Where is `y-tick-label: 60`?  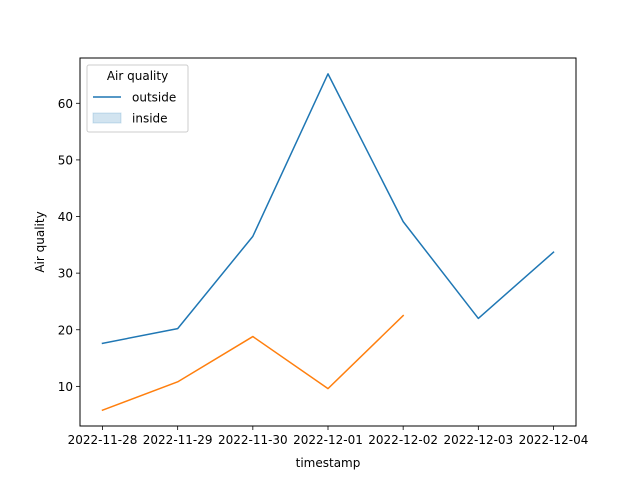 y-tick-label: 60 is located at coordinates (65, 104).